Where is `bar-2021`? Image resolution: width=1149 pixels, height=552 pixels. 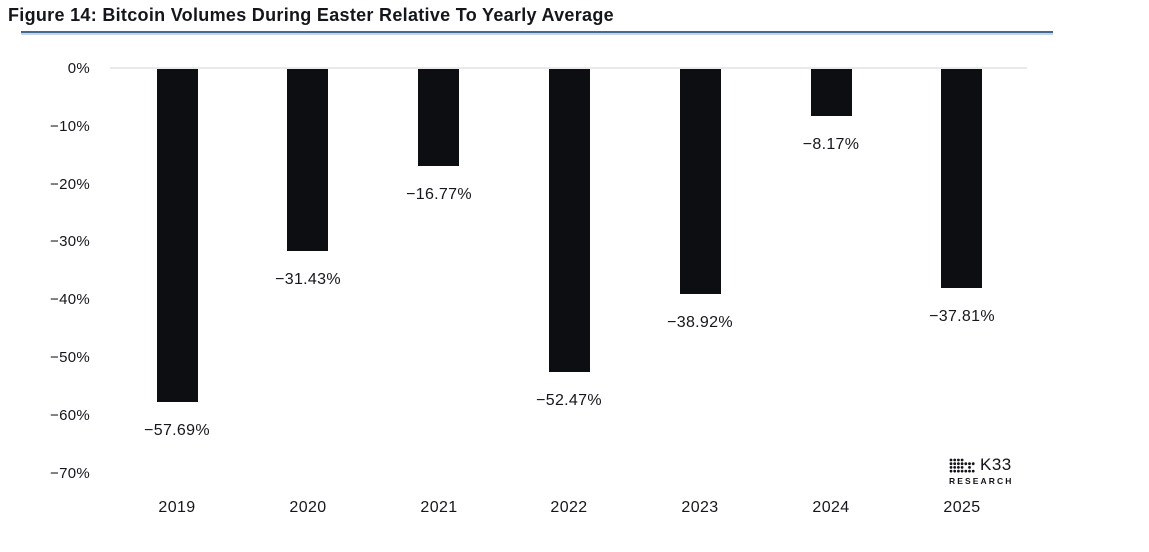 bar-2021 is located at coordinates (438, 117).